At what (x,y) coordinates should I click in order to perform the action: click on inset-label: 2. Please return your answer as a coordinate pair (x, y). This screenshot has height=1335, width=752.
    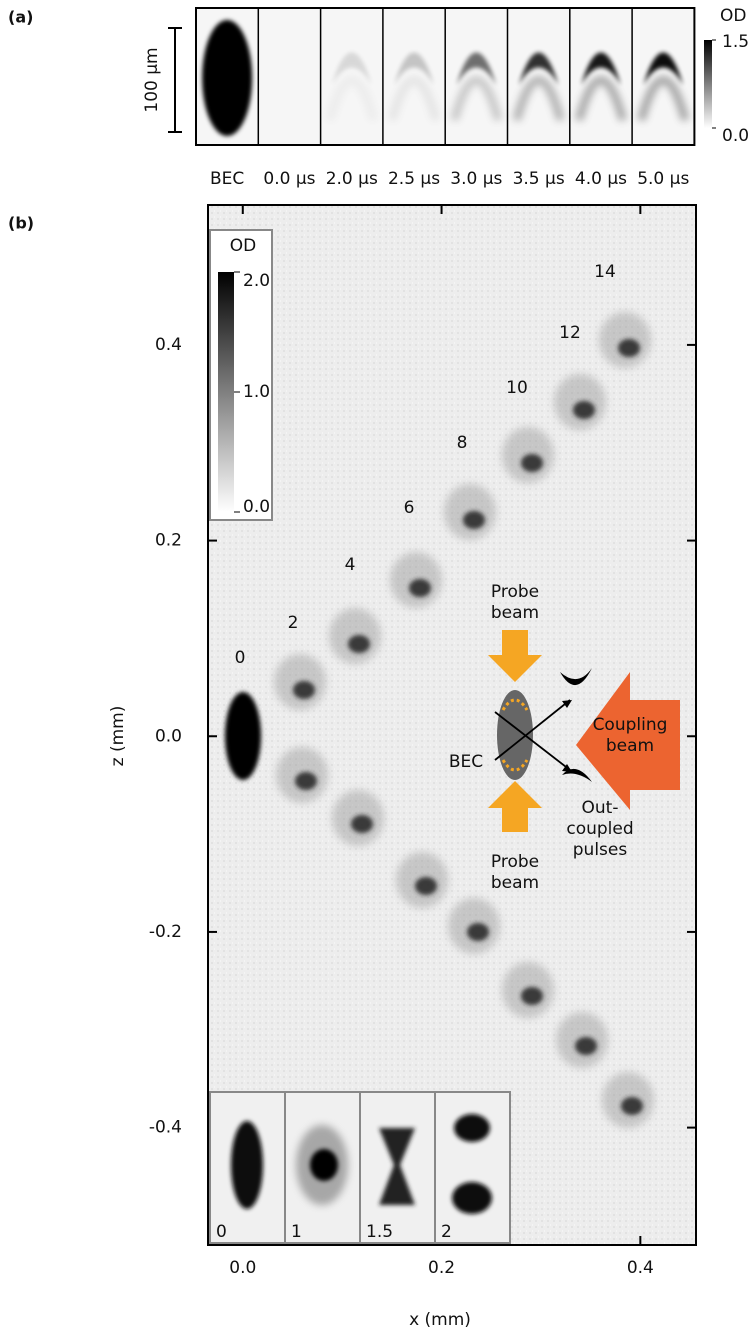
    Looking at the image, I should click on (446, 1232).